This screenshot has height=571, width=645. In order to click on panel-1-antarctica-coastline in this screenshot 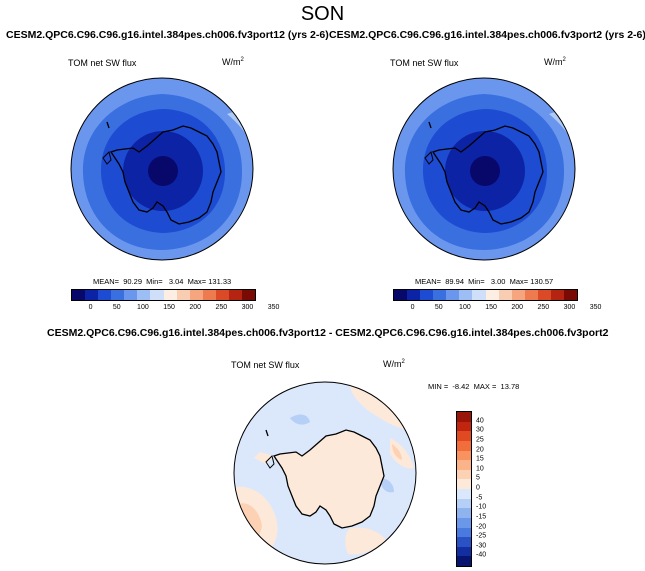, I will do `click(165, 175)`.